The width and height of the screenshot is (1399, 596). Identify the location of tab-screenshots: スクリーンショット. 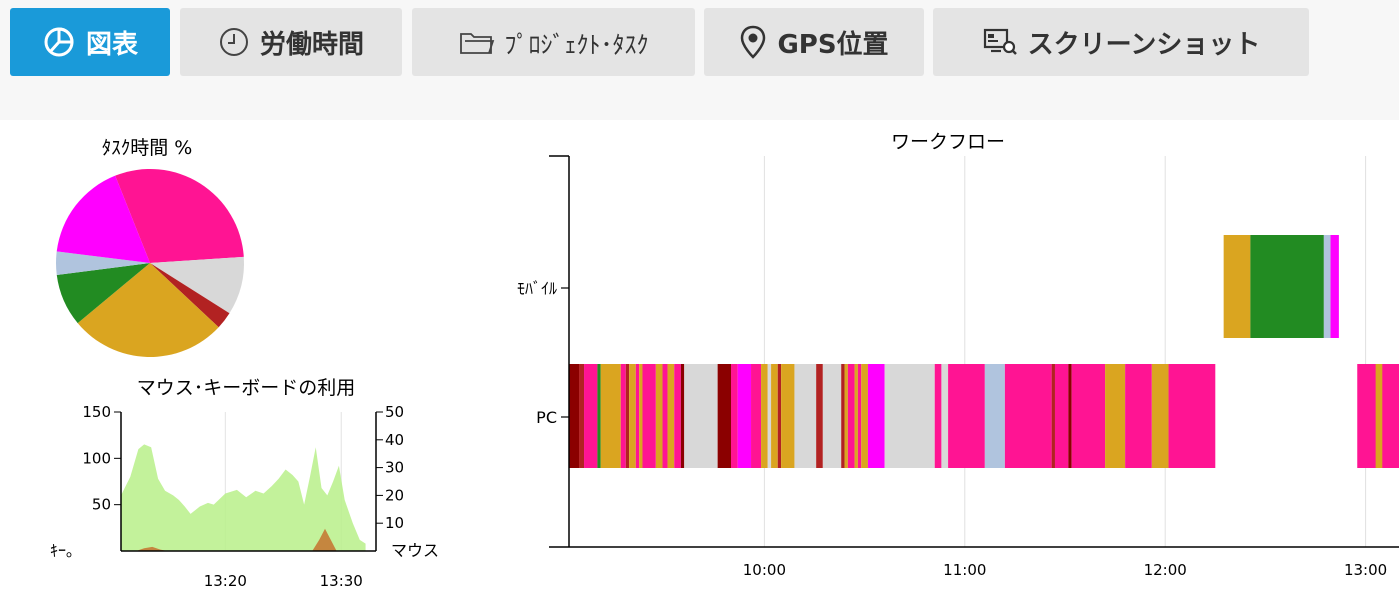
(1121, 42).